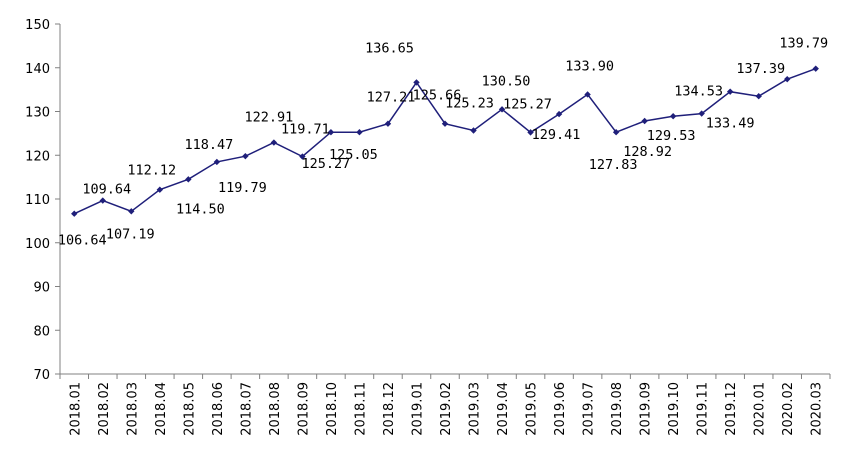 The width and height of the screenshot is (846, 457). I want to click on y-tick-label: 150, so click(37, 25).